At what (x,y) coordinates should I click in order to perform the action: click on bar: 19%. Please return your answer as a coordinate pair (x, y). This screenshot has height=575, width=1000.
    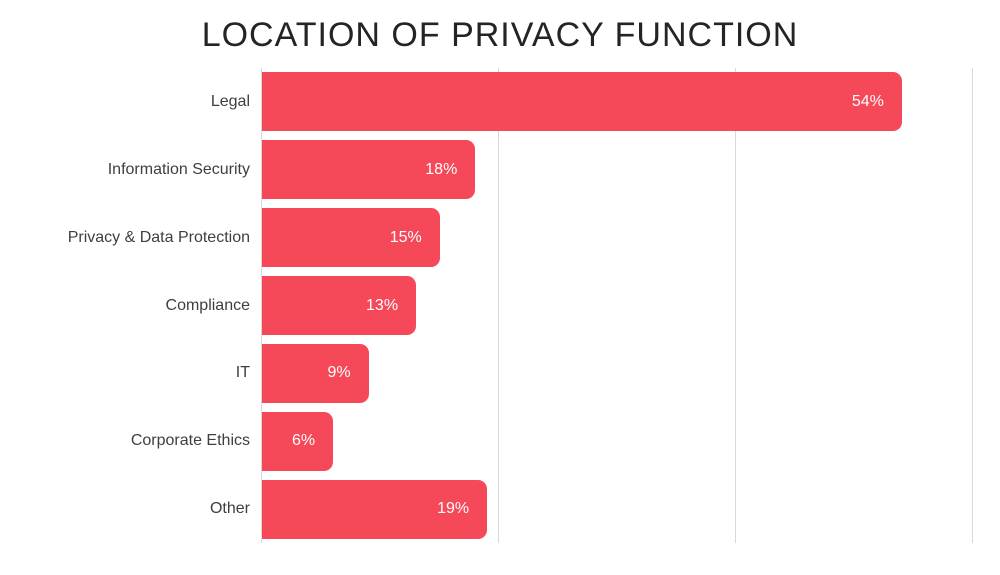
    Looking at the image, I should click on (375, 509).